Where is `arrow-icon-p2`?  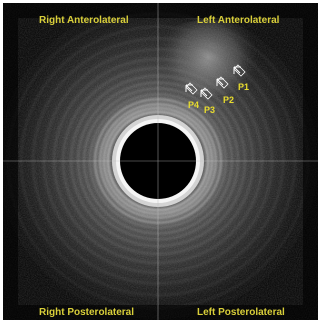 arrow-icon-p2 is located at coordinates (222, 82).